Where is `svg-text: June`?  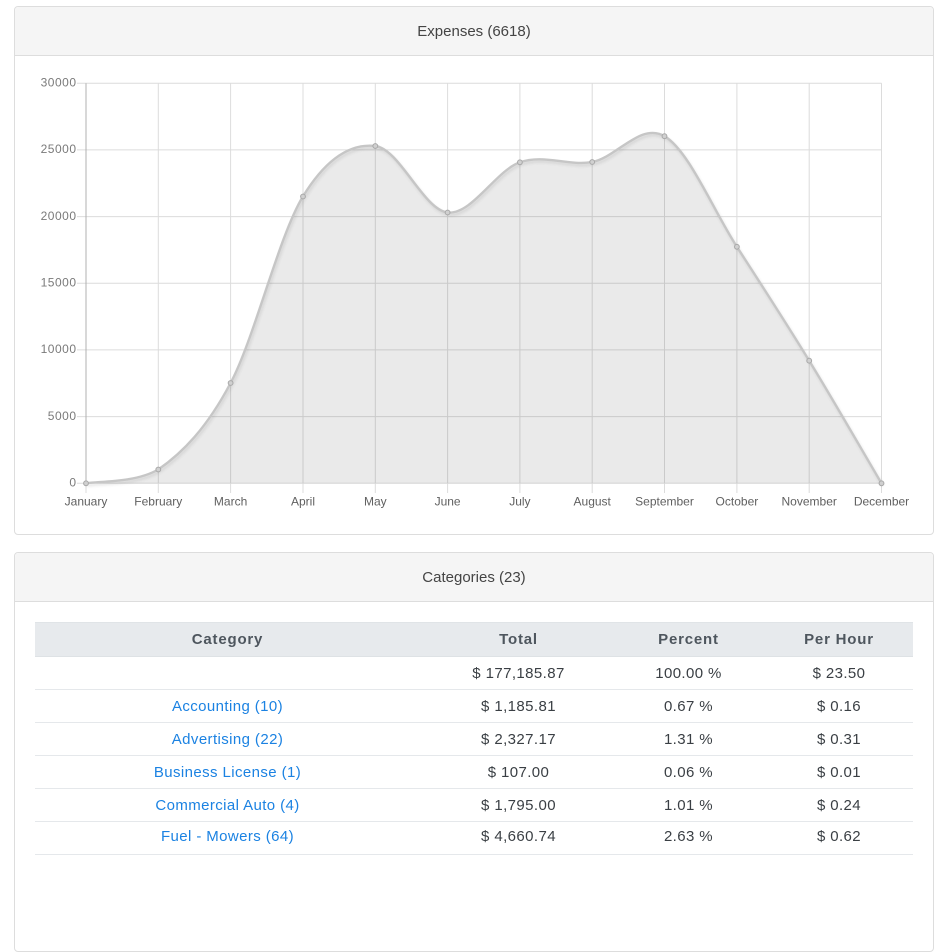 svg-text: June is located at coordinates (448, 501).